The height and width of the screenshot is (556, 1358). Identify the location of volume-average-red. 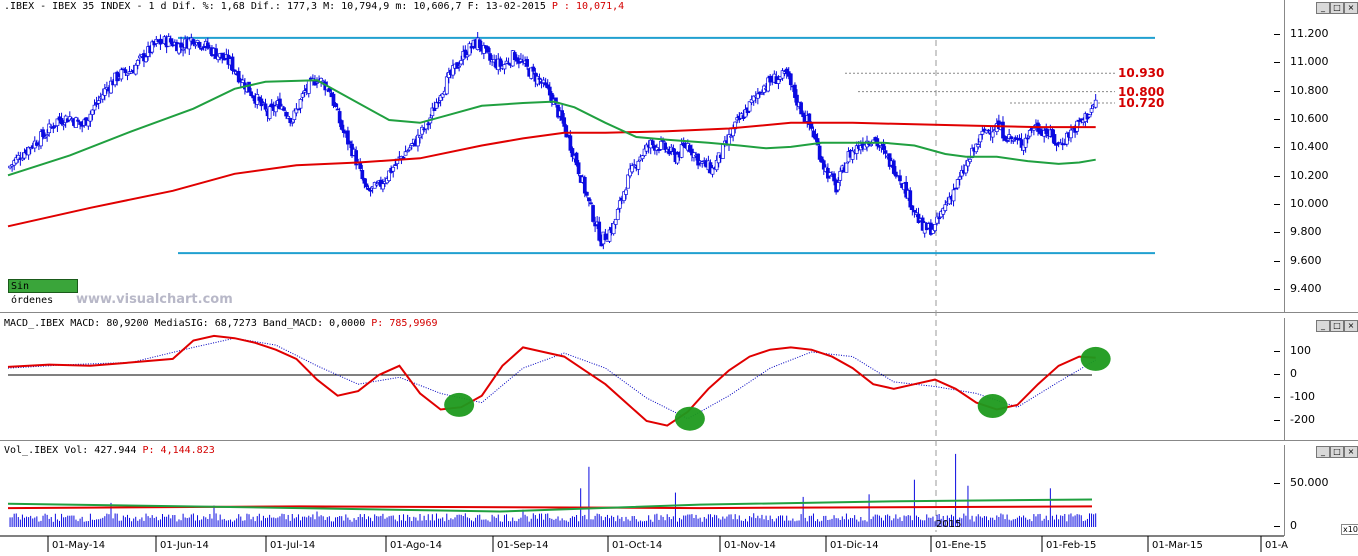
(550, 507).